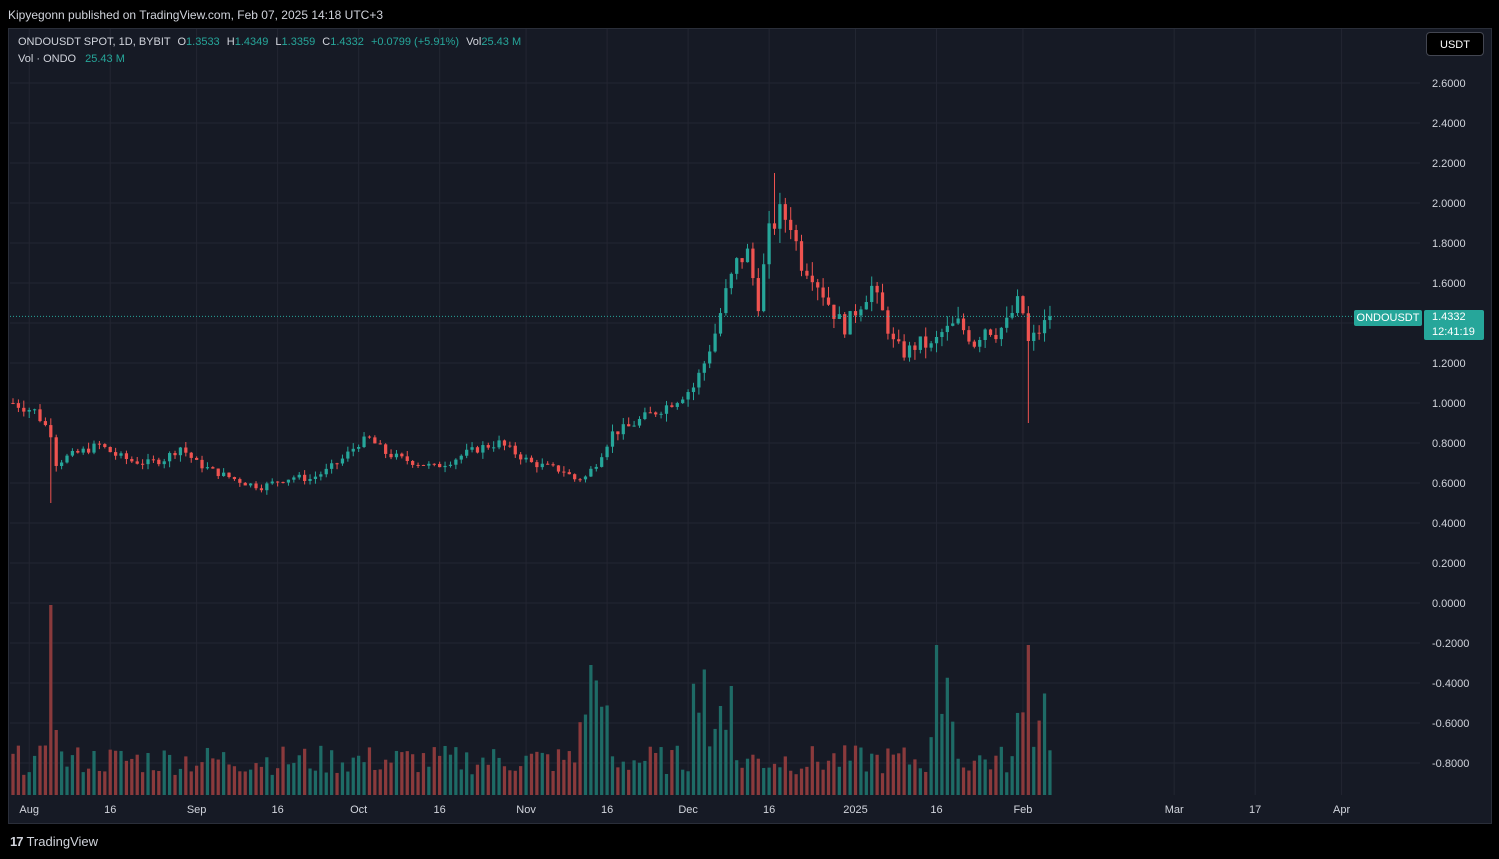  What do you see at coordinates (1449, 244) in the screenshot?
I see `price-axis-label: 1.8000` at bounding box center [1449, 244].